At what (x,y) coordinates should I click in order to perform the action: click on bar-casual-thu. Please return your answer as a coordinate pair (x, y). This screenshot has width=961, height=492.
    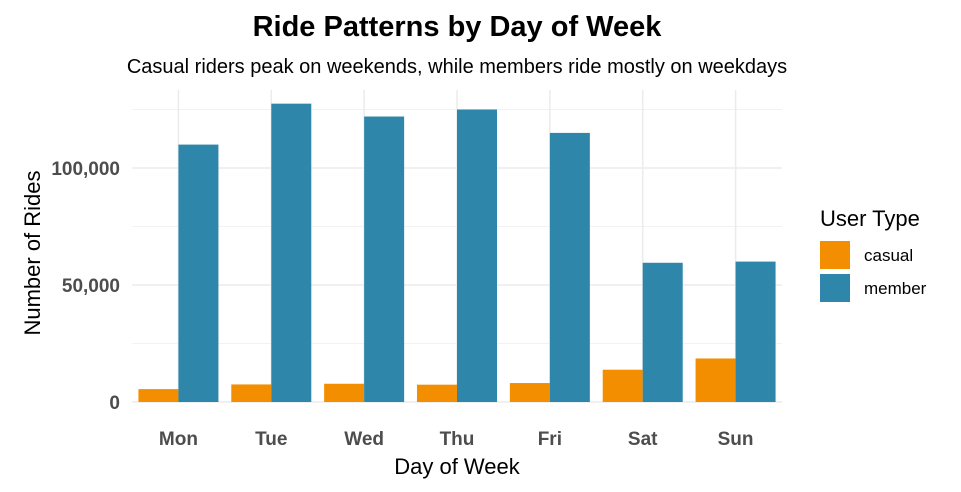
    Looking at the image, I should click on (437, 393).